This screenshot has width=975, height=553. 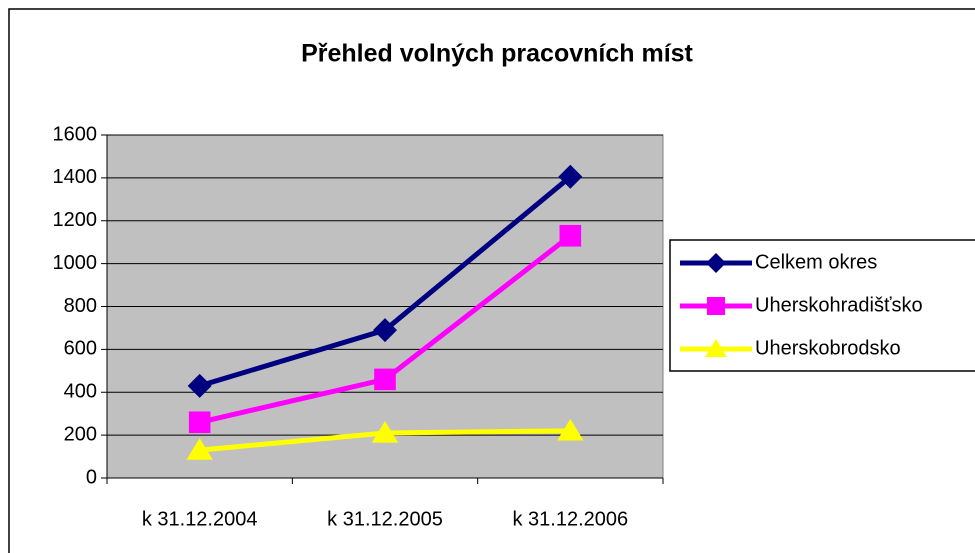 I want to click on y-tick-label: 0, so click(x=91, y=477).